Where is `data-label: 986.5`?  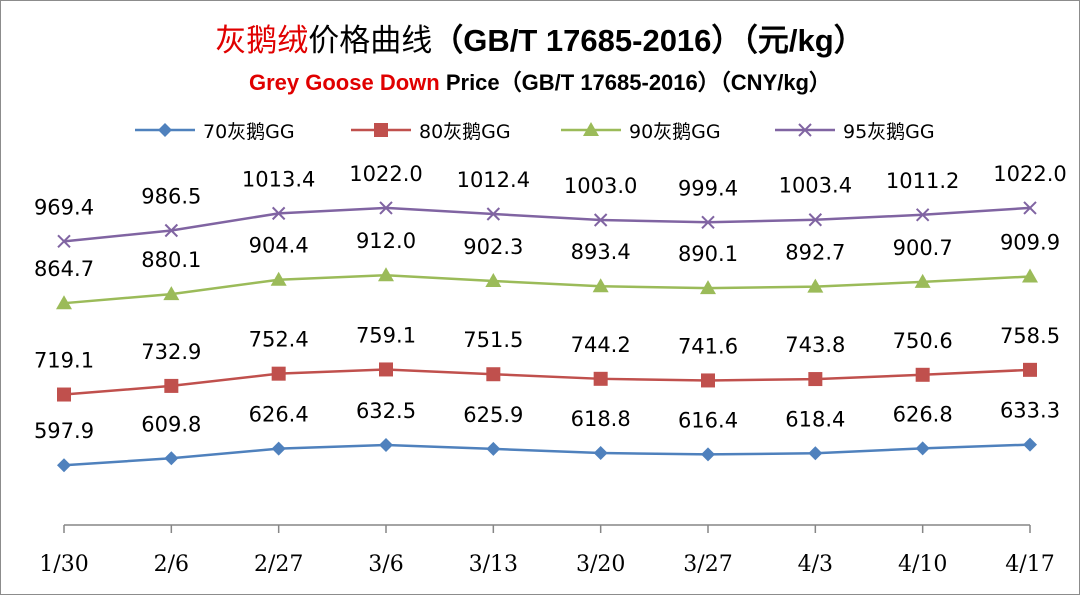
data-label: 986.5 is located at coordinates (171, 197).